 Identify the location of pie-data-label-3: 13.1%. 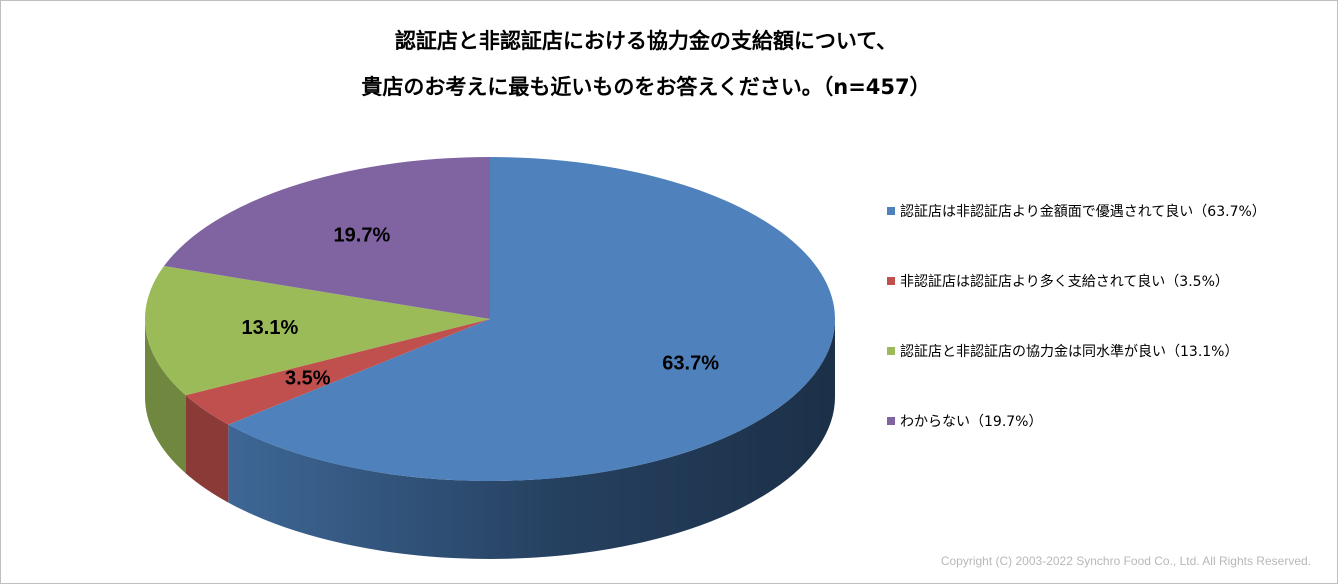
(270, 328).